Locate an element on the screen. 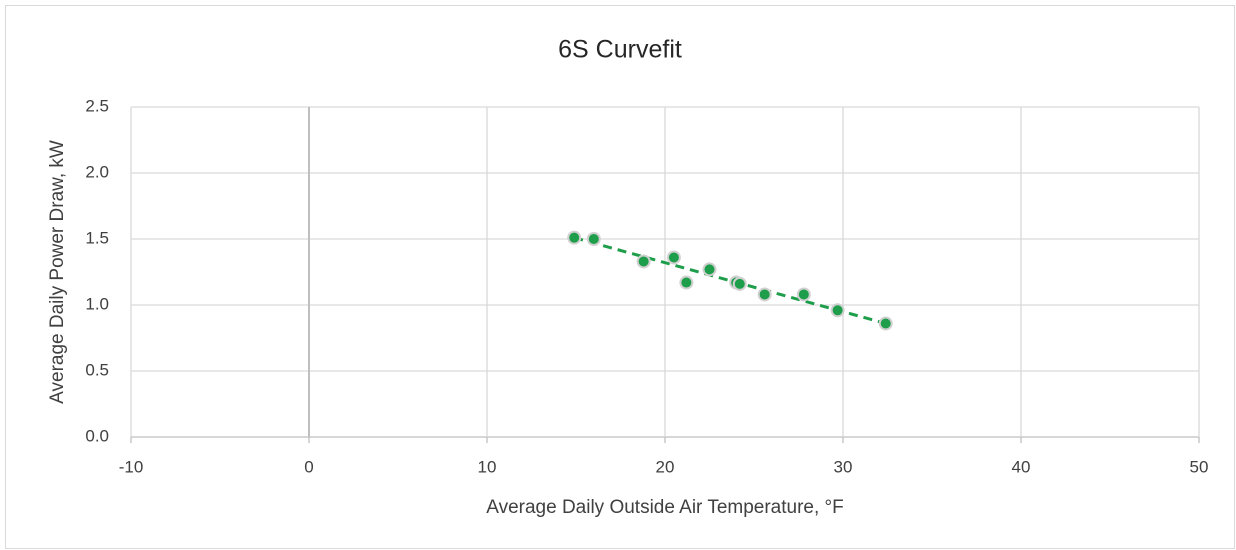 This screenshot has width=1236, height=550. trendline is located at coordinates (730, 280).